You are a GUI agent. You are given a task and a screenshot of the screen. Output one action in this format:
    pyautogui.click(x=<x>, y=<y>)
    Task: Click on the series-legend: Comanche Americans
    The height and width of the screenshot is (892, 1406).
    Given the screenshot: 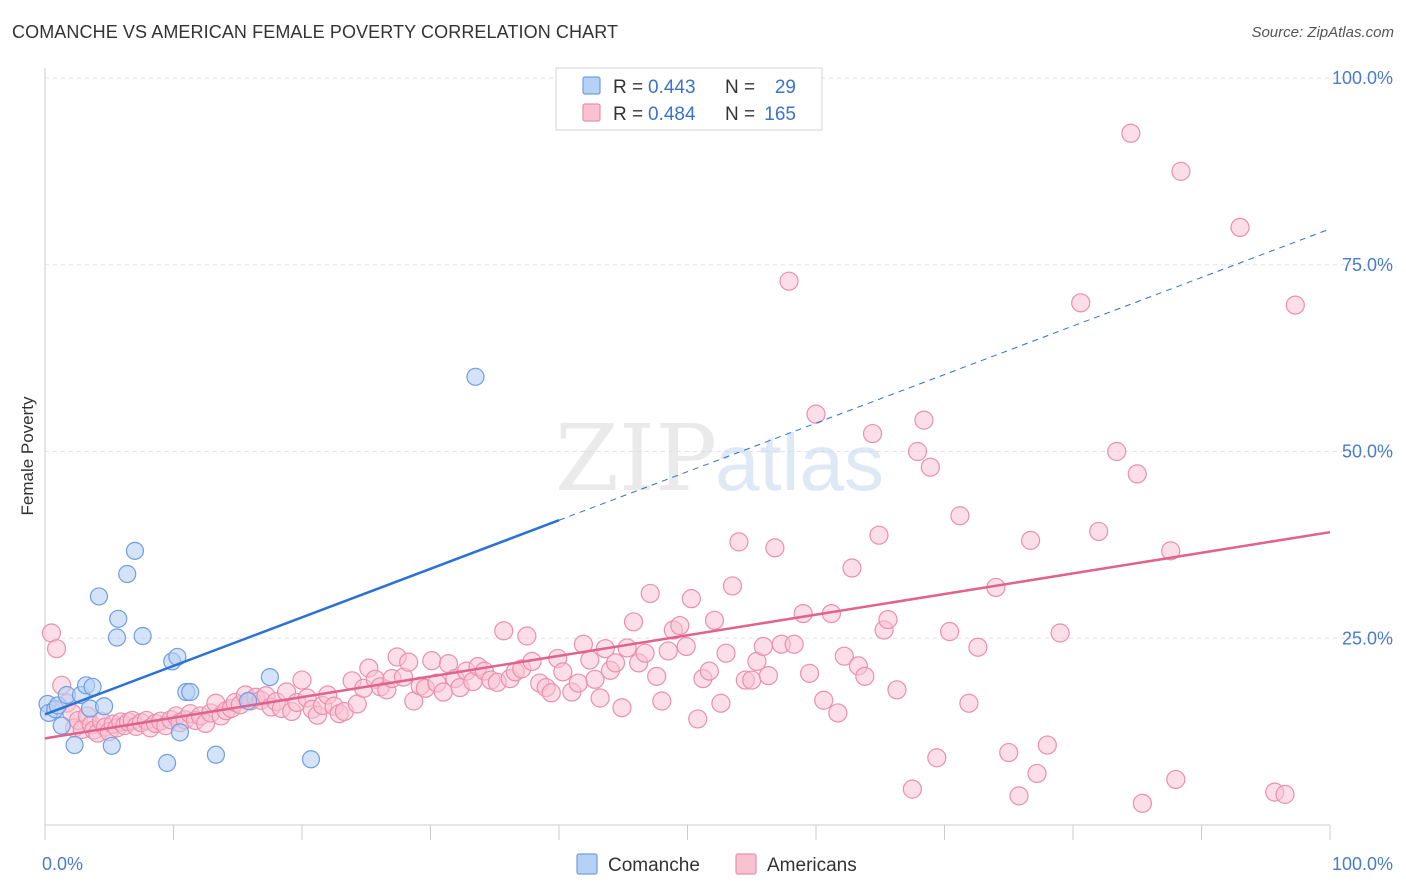 What is the action you would take?
    pyautogui.click(x=716, y=864)
    